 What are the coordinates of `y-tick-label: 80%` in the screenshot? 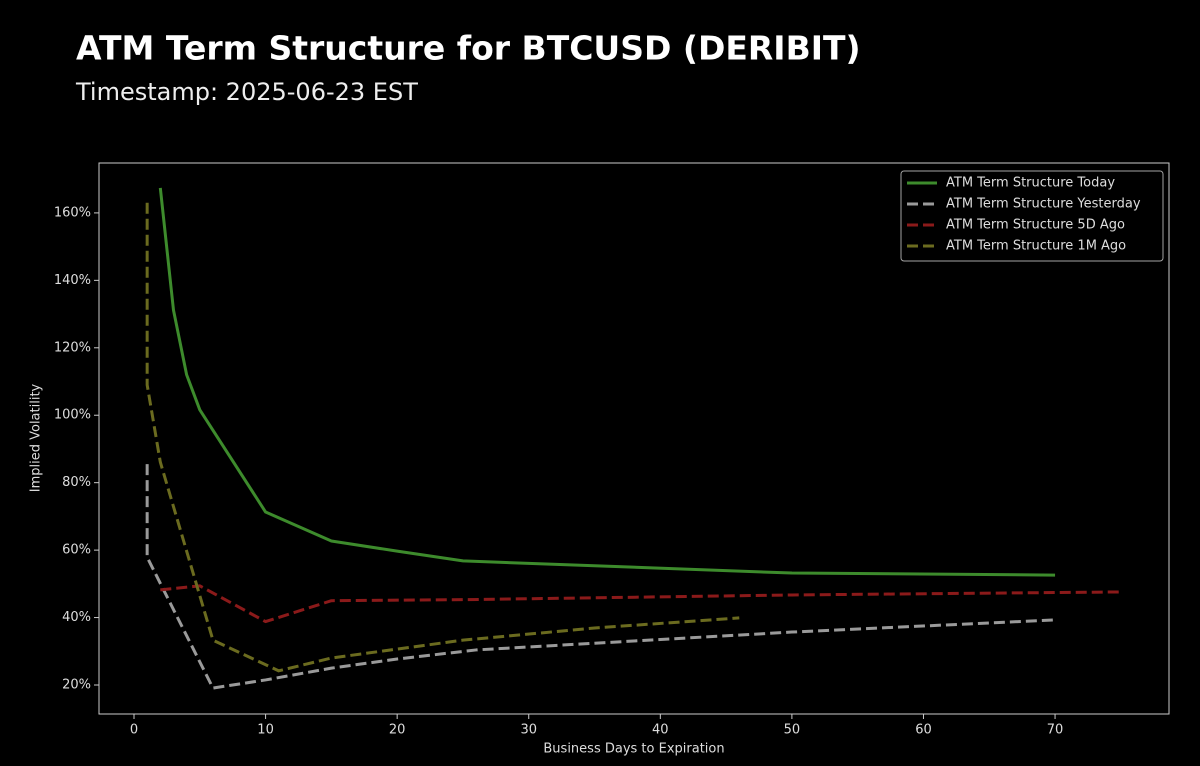 It's located at (76, 482).